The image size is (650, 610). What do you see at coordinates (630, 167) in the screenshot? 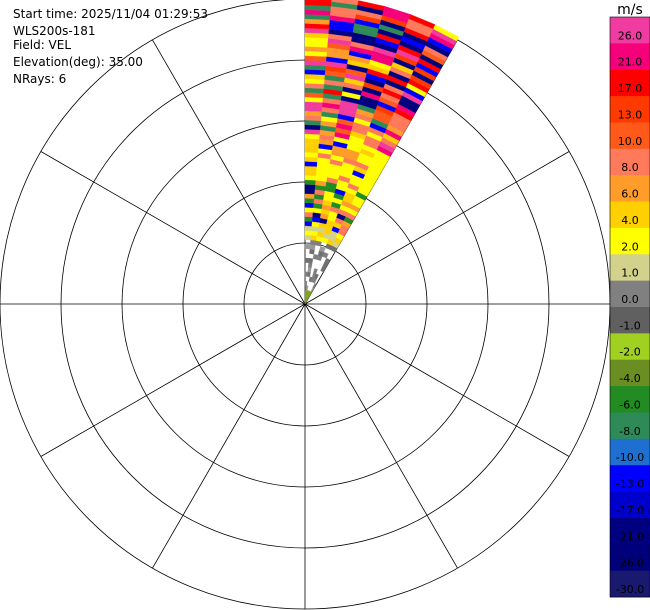
I see `colorbar-tick-label: 8.0` at bounding box center [630, 167].